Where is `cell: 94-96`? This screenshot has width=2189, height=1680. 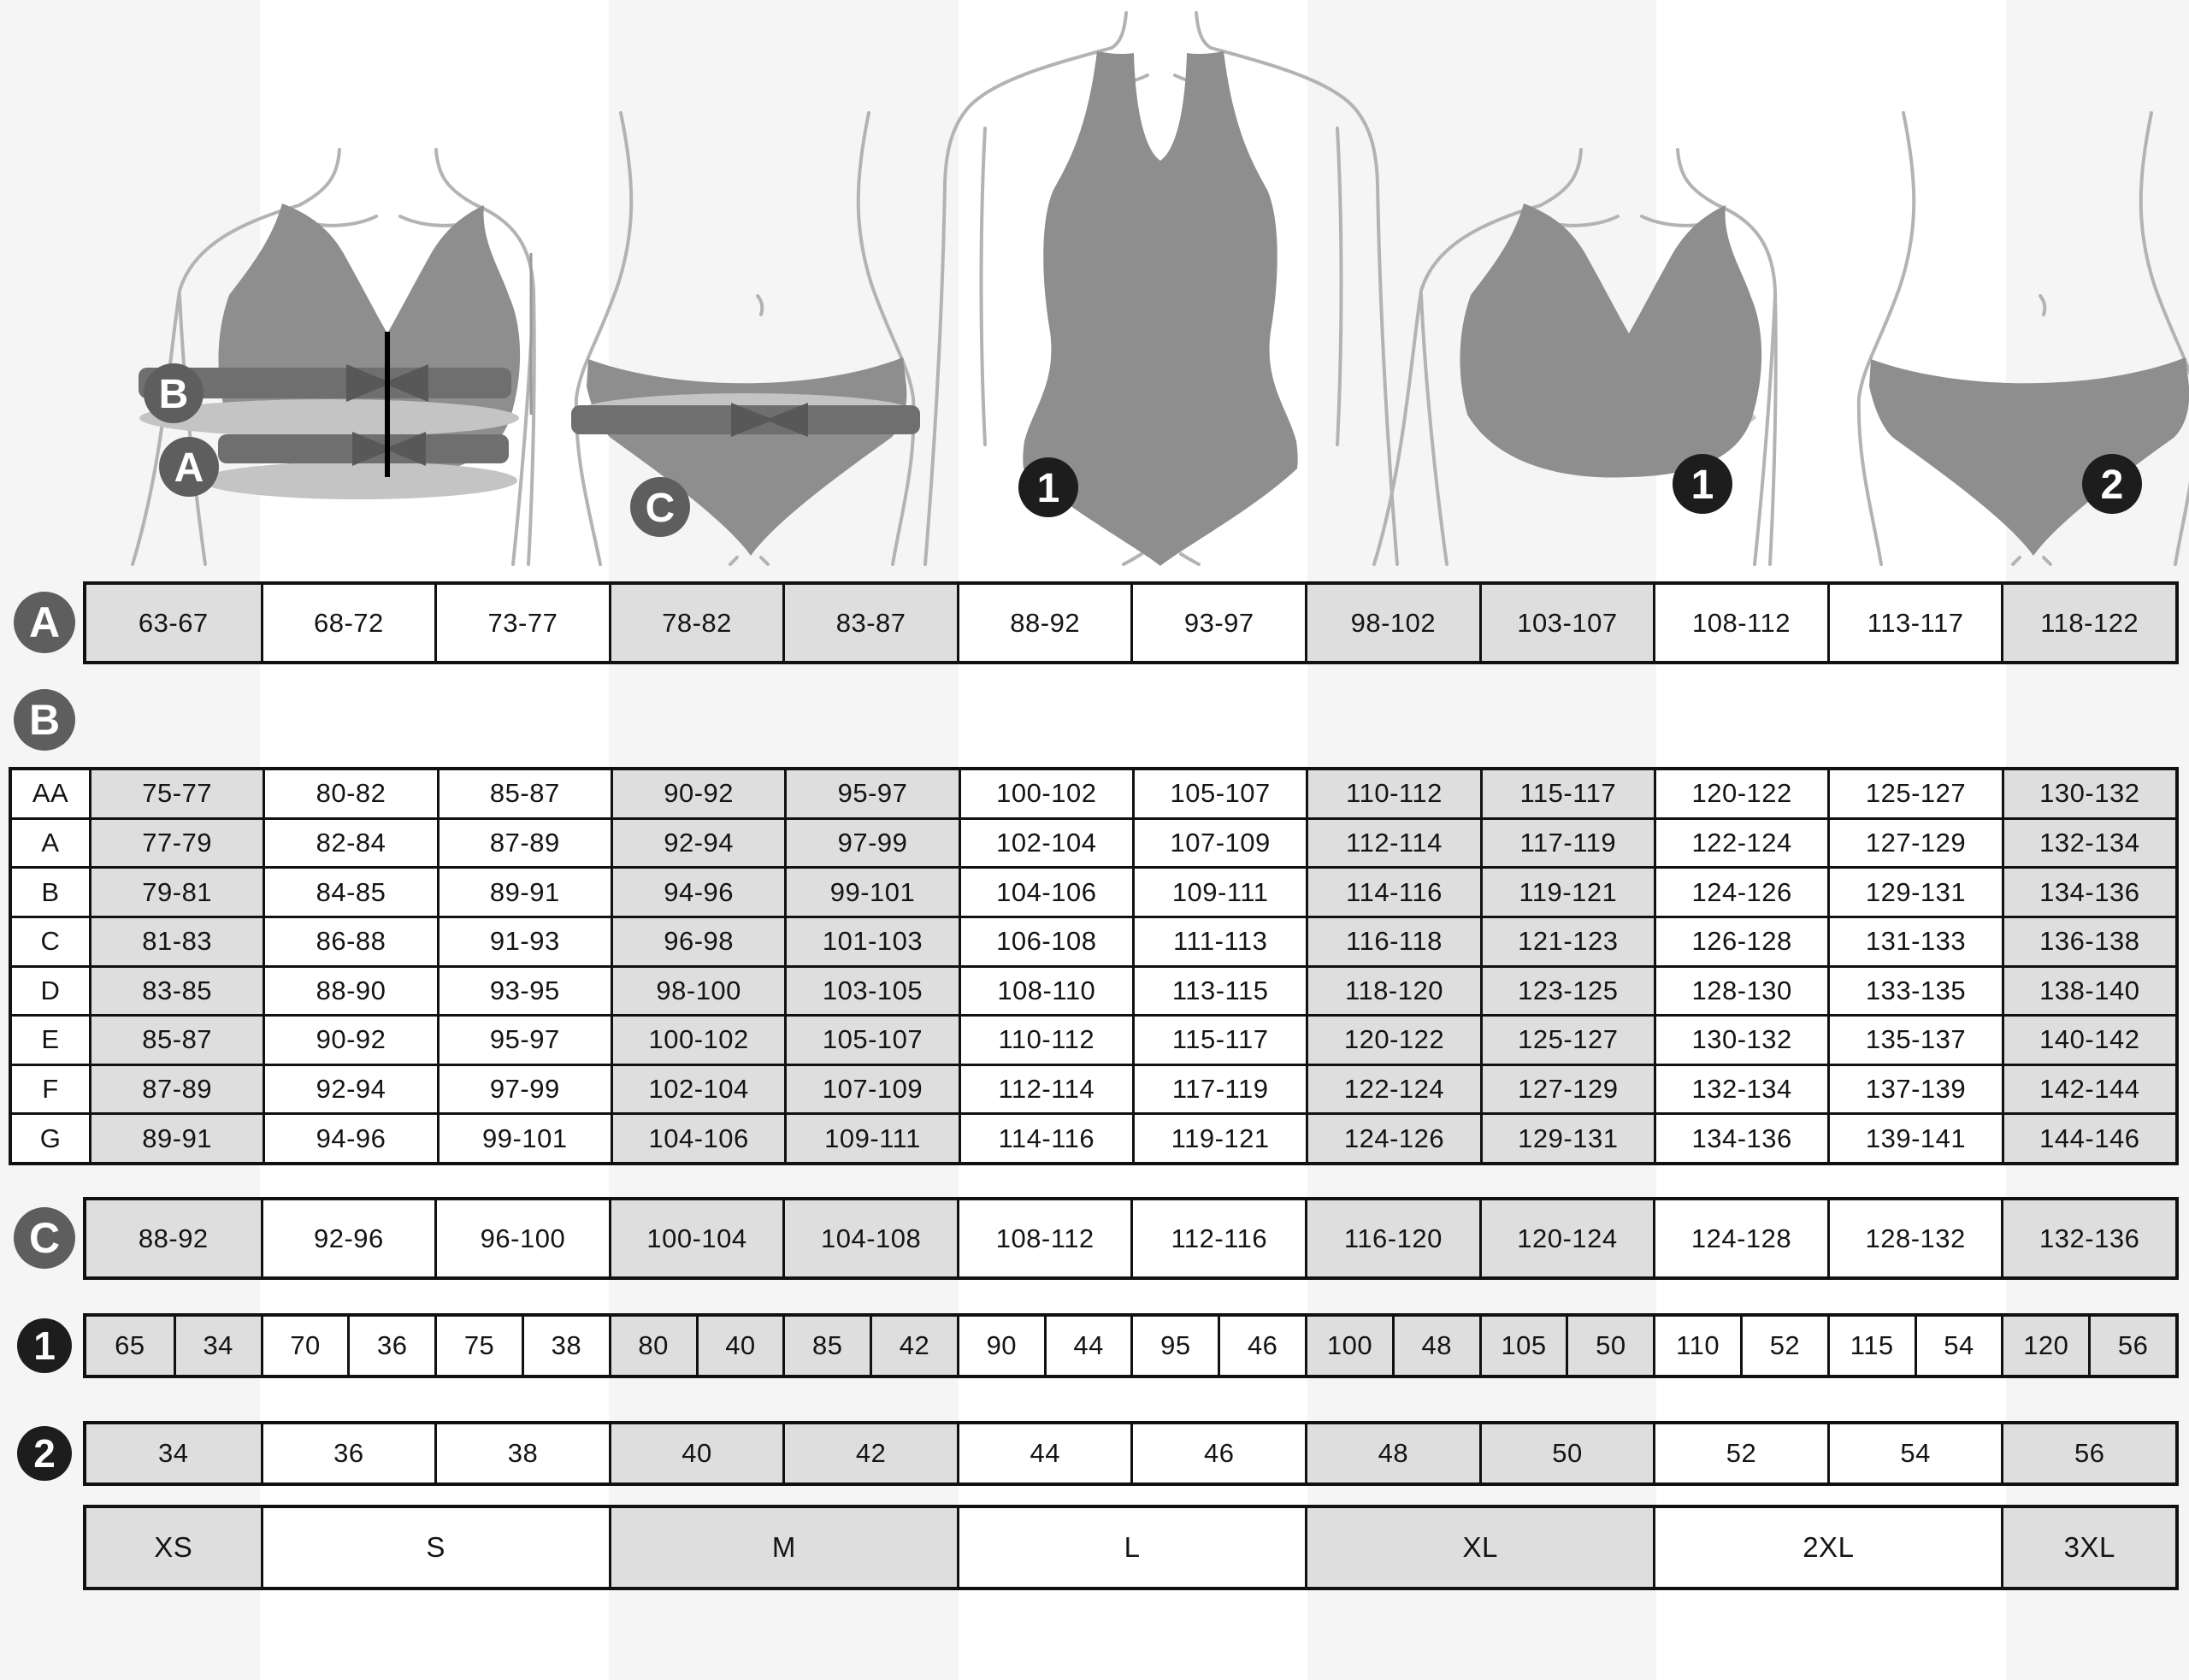 cell: 94-96 is located at coordinates (350, 1137).